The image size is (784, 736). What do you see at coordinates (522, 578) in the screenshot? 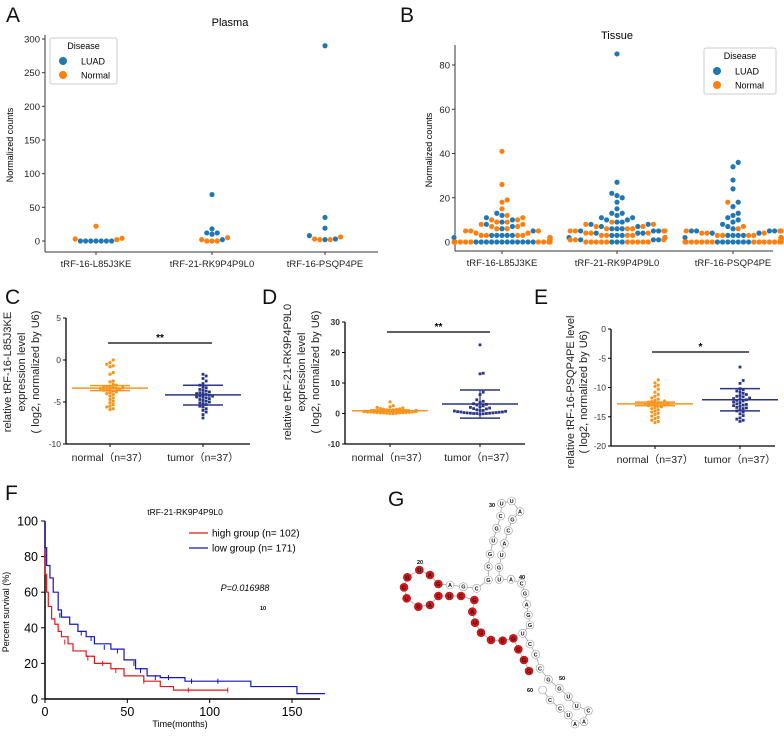
I see `position-label: 40` at bounding box center [522, 578].